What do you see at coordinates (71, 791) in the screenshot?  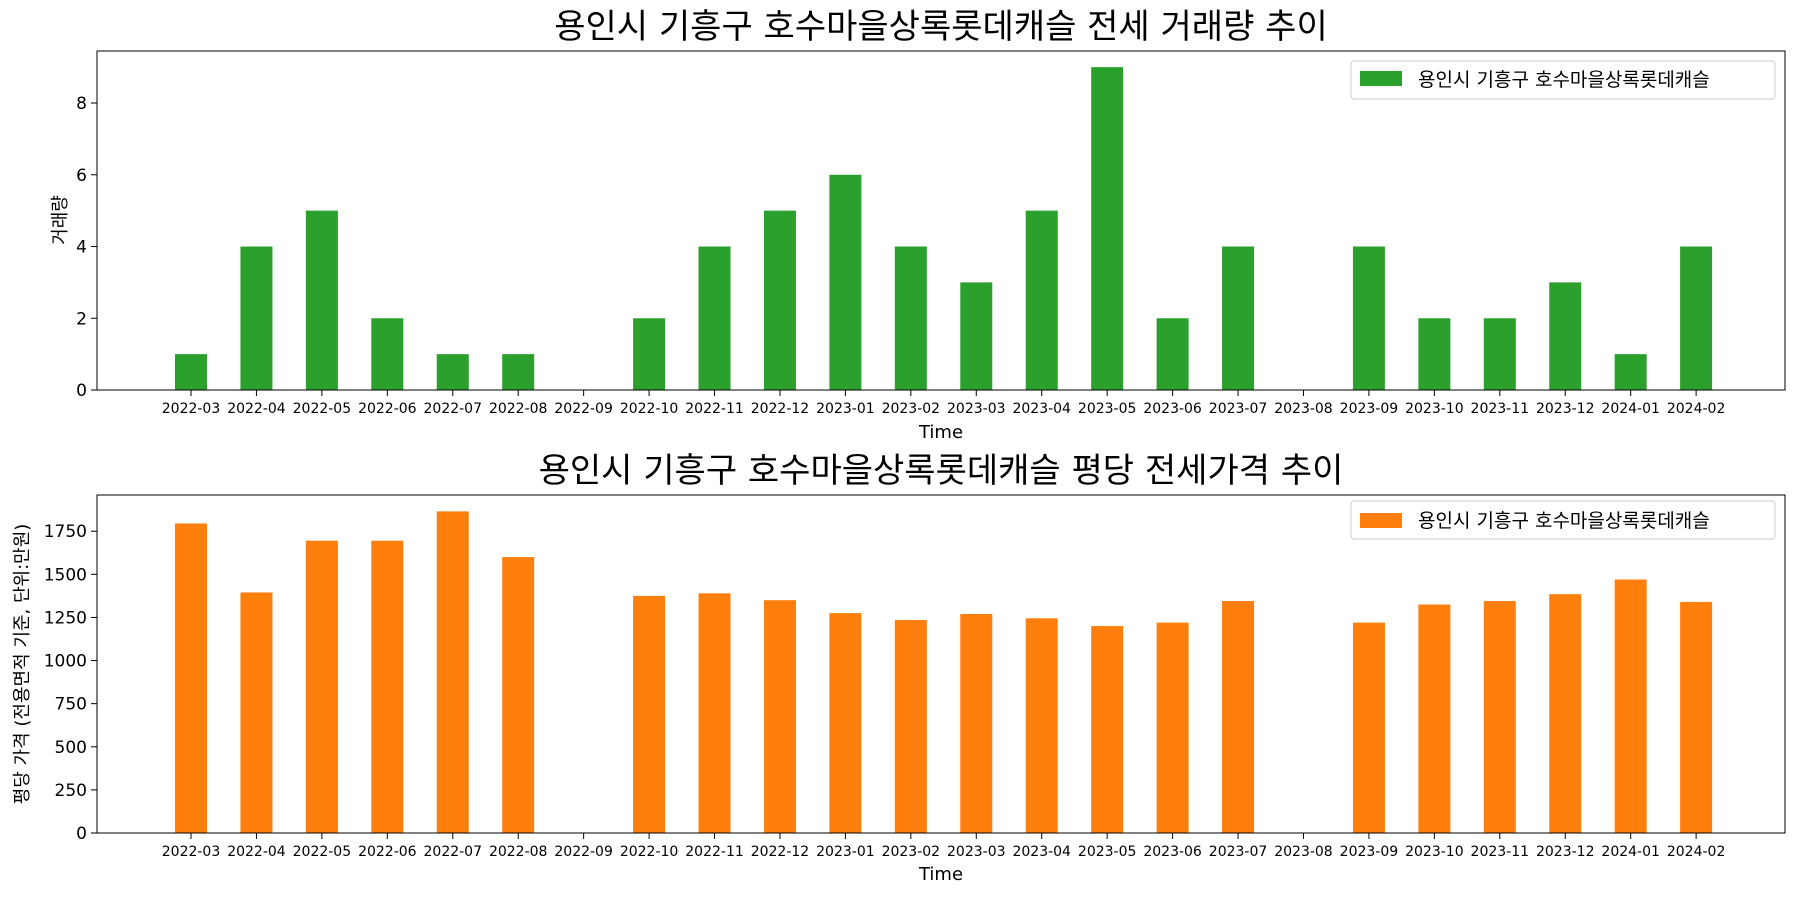 I see `y-tick-label: 250` at bounding box center [71, 791].